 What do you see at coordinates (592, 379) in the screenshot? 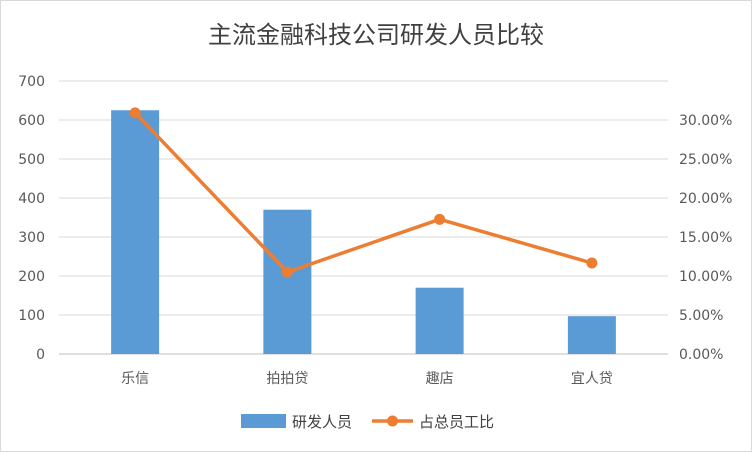
I see `x-axis-tick-label: 宜人贷` at bounding box center [592, 379].